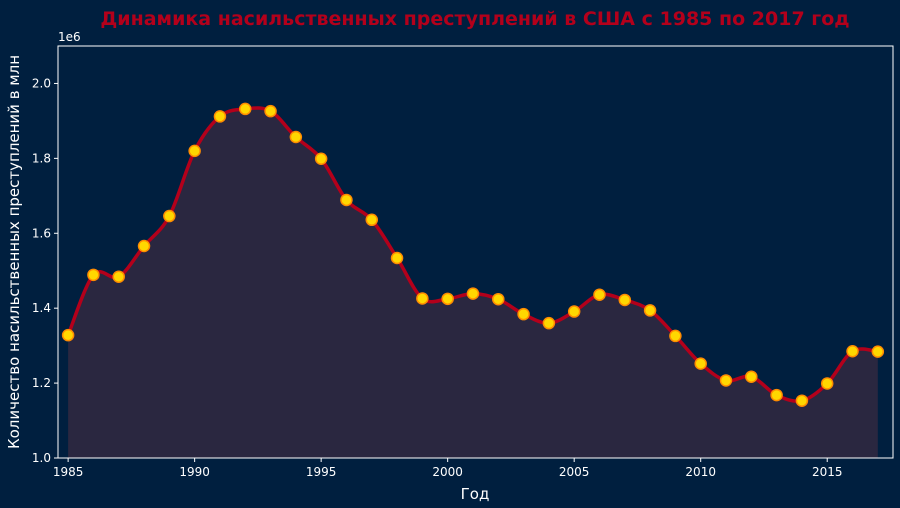 The width and height of the screenshot is (900, 508). I want to click on y-tick-label-1.2: 1.2, so click(41, 383).